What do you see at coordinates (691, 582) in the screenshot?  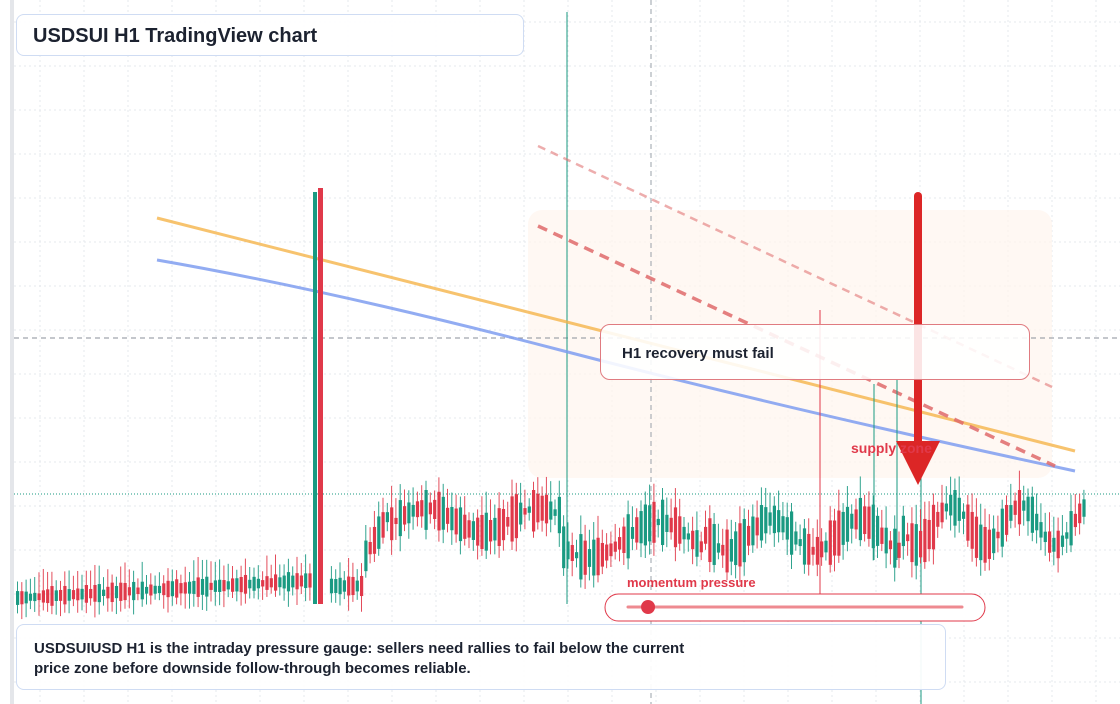 I see `gauge-label: momentum pressure` at bounding box center [691, 582].